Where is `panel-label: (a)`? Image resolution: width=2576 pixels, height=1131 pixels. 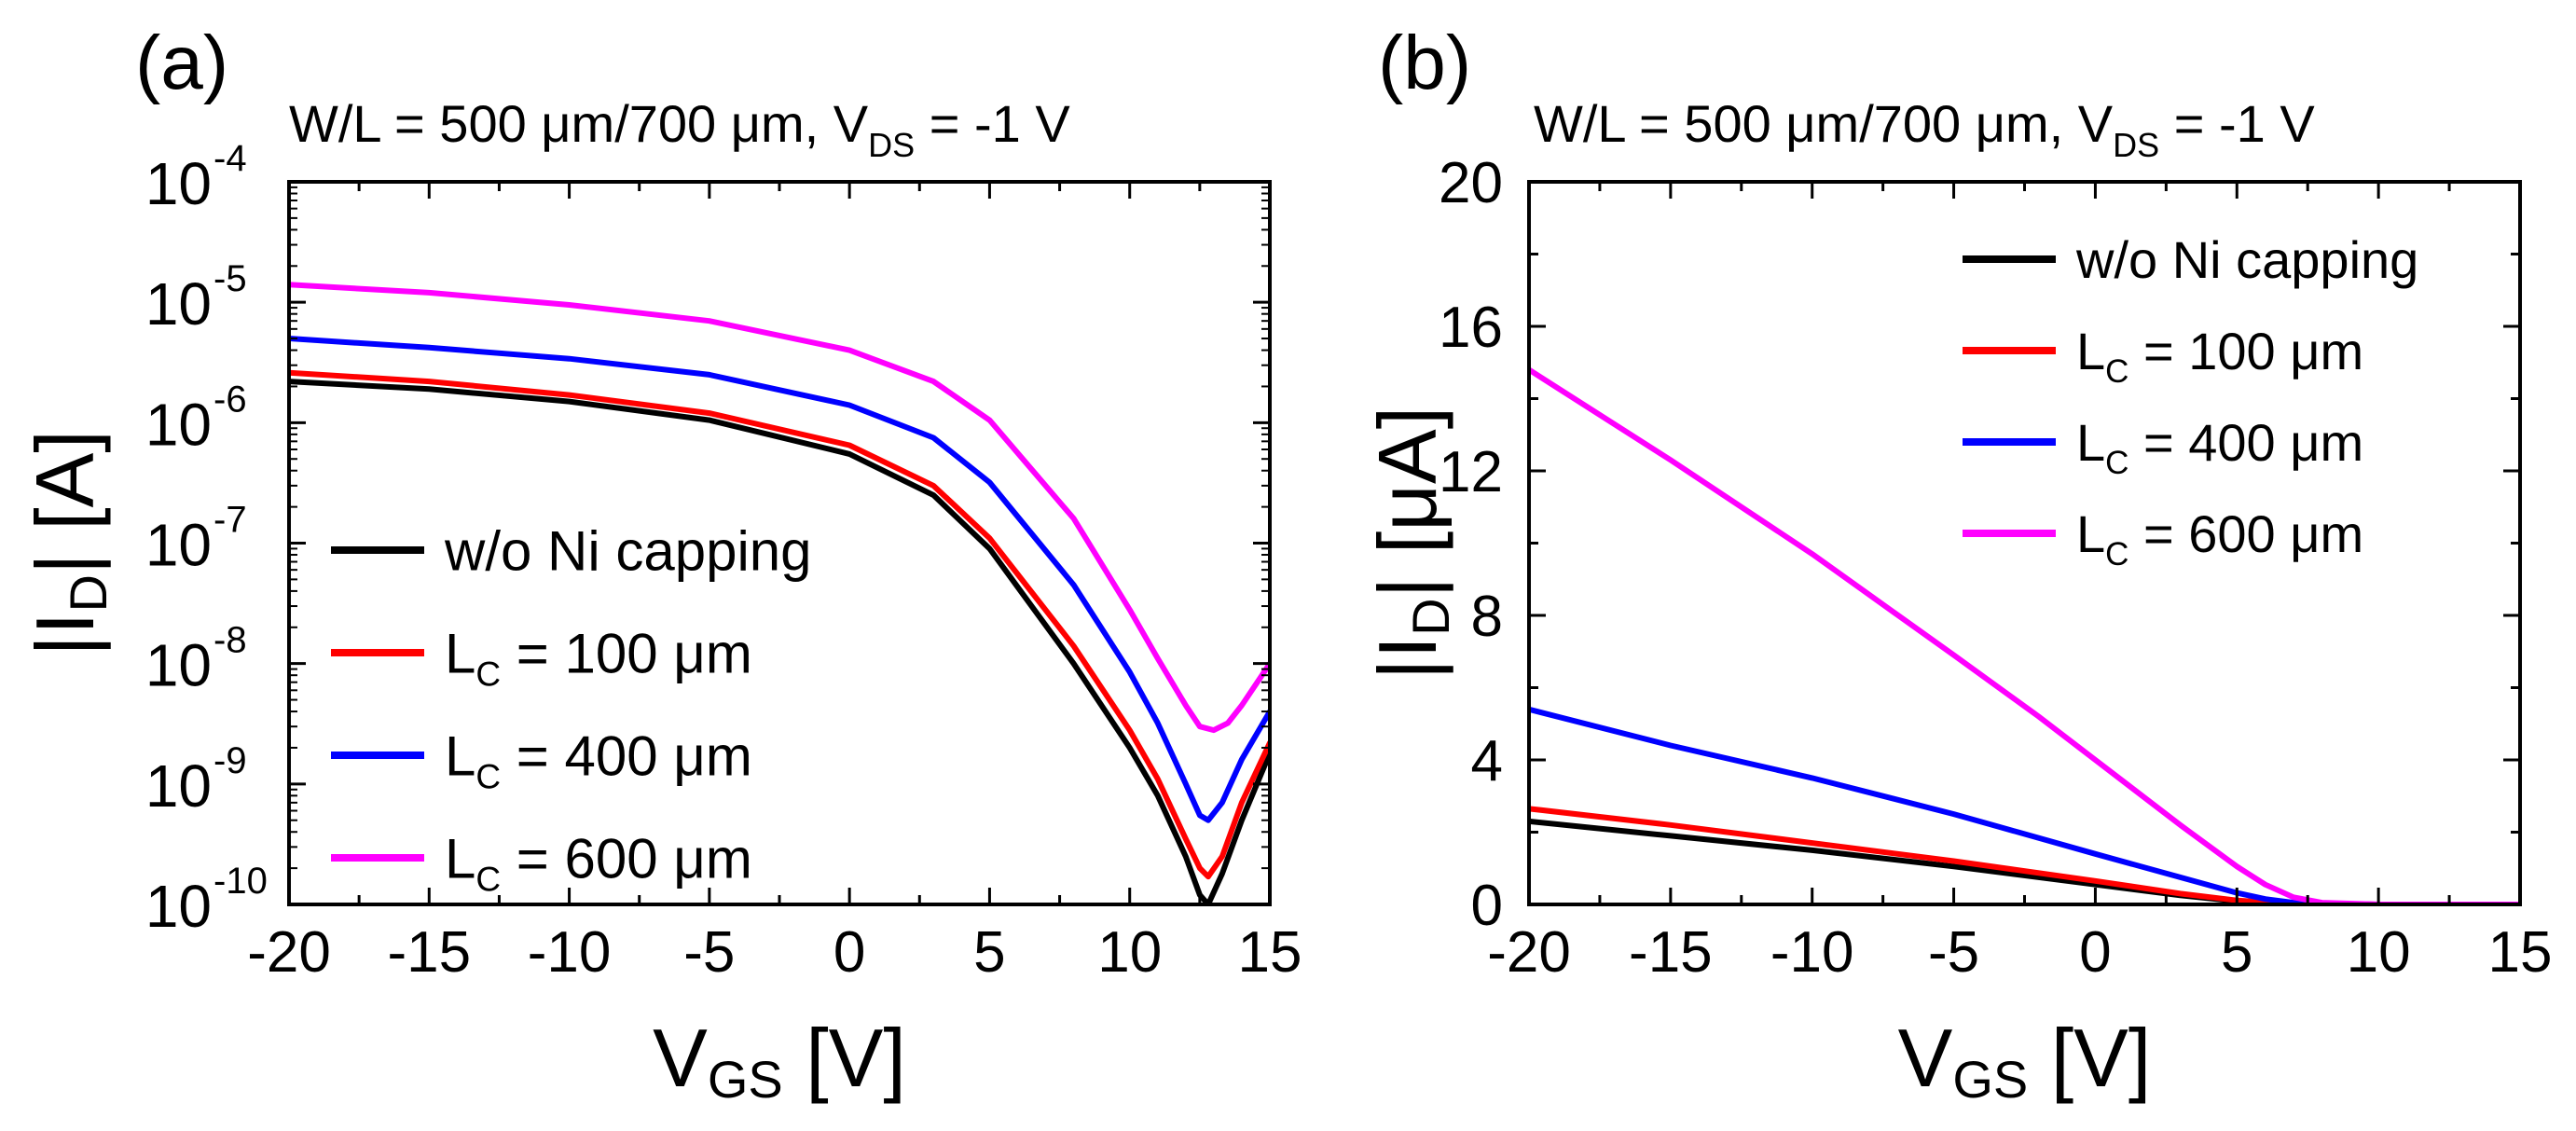
panel-label: (a) is located at coordinates (181, 63).